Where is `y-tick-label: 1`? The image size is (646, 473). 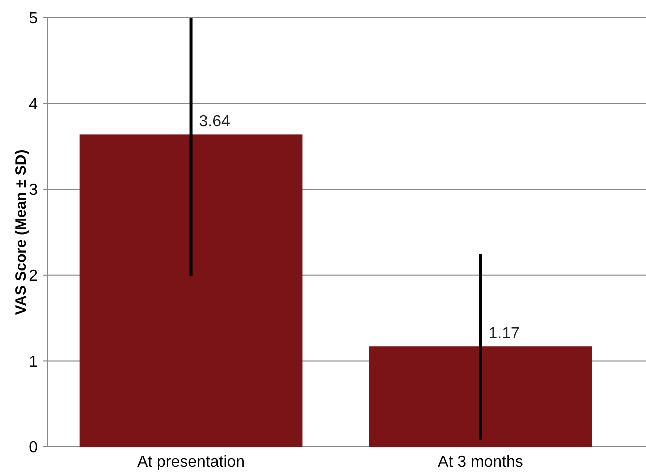
y-tick-label: 1 is located at coordinates (33, 362).